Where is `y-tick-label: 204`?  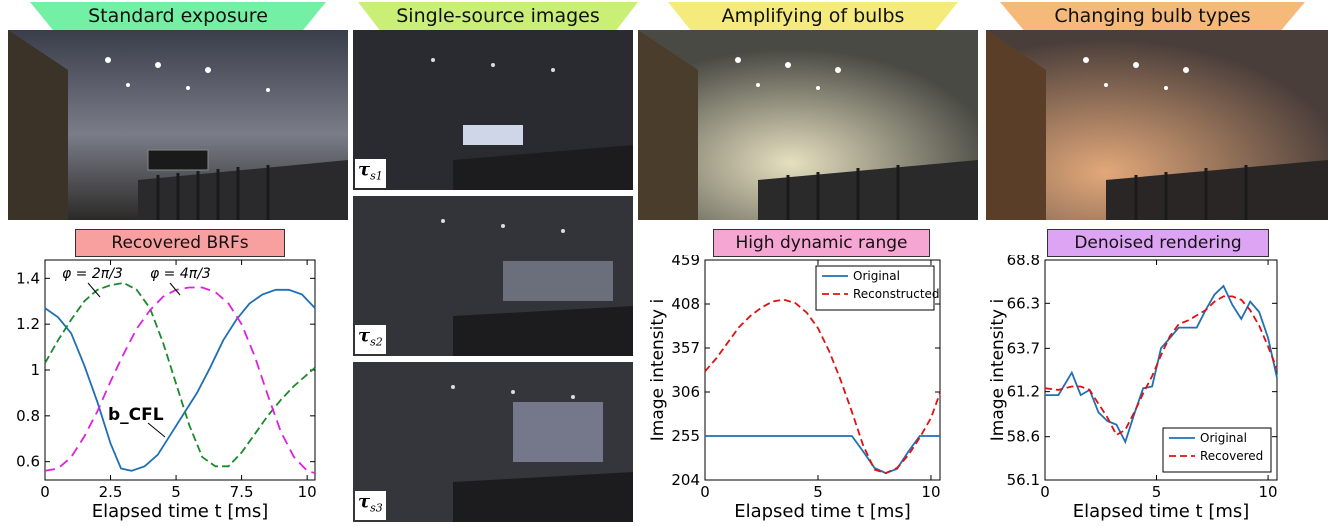
y-tick-label: 204 is located at coordinates (685, 480).